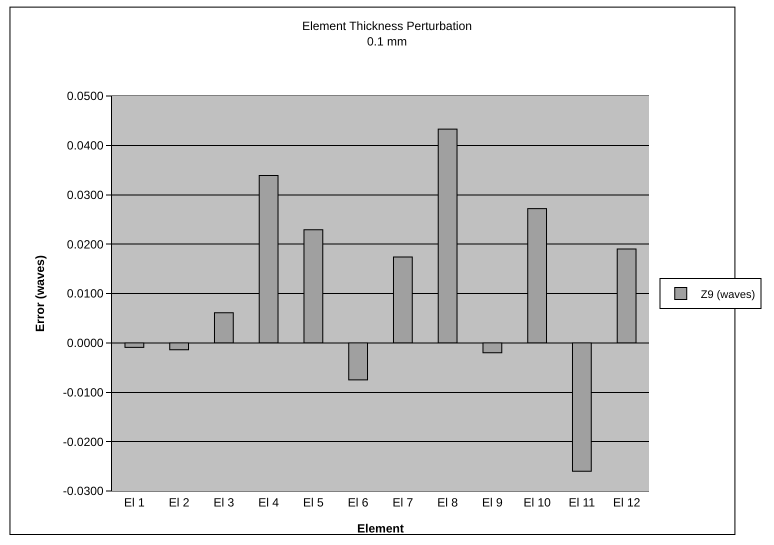  I want to click on x-tick-label: El 2, so click(179, 502).